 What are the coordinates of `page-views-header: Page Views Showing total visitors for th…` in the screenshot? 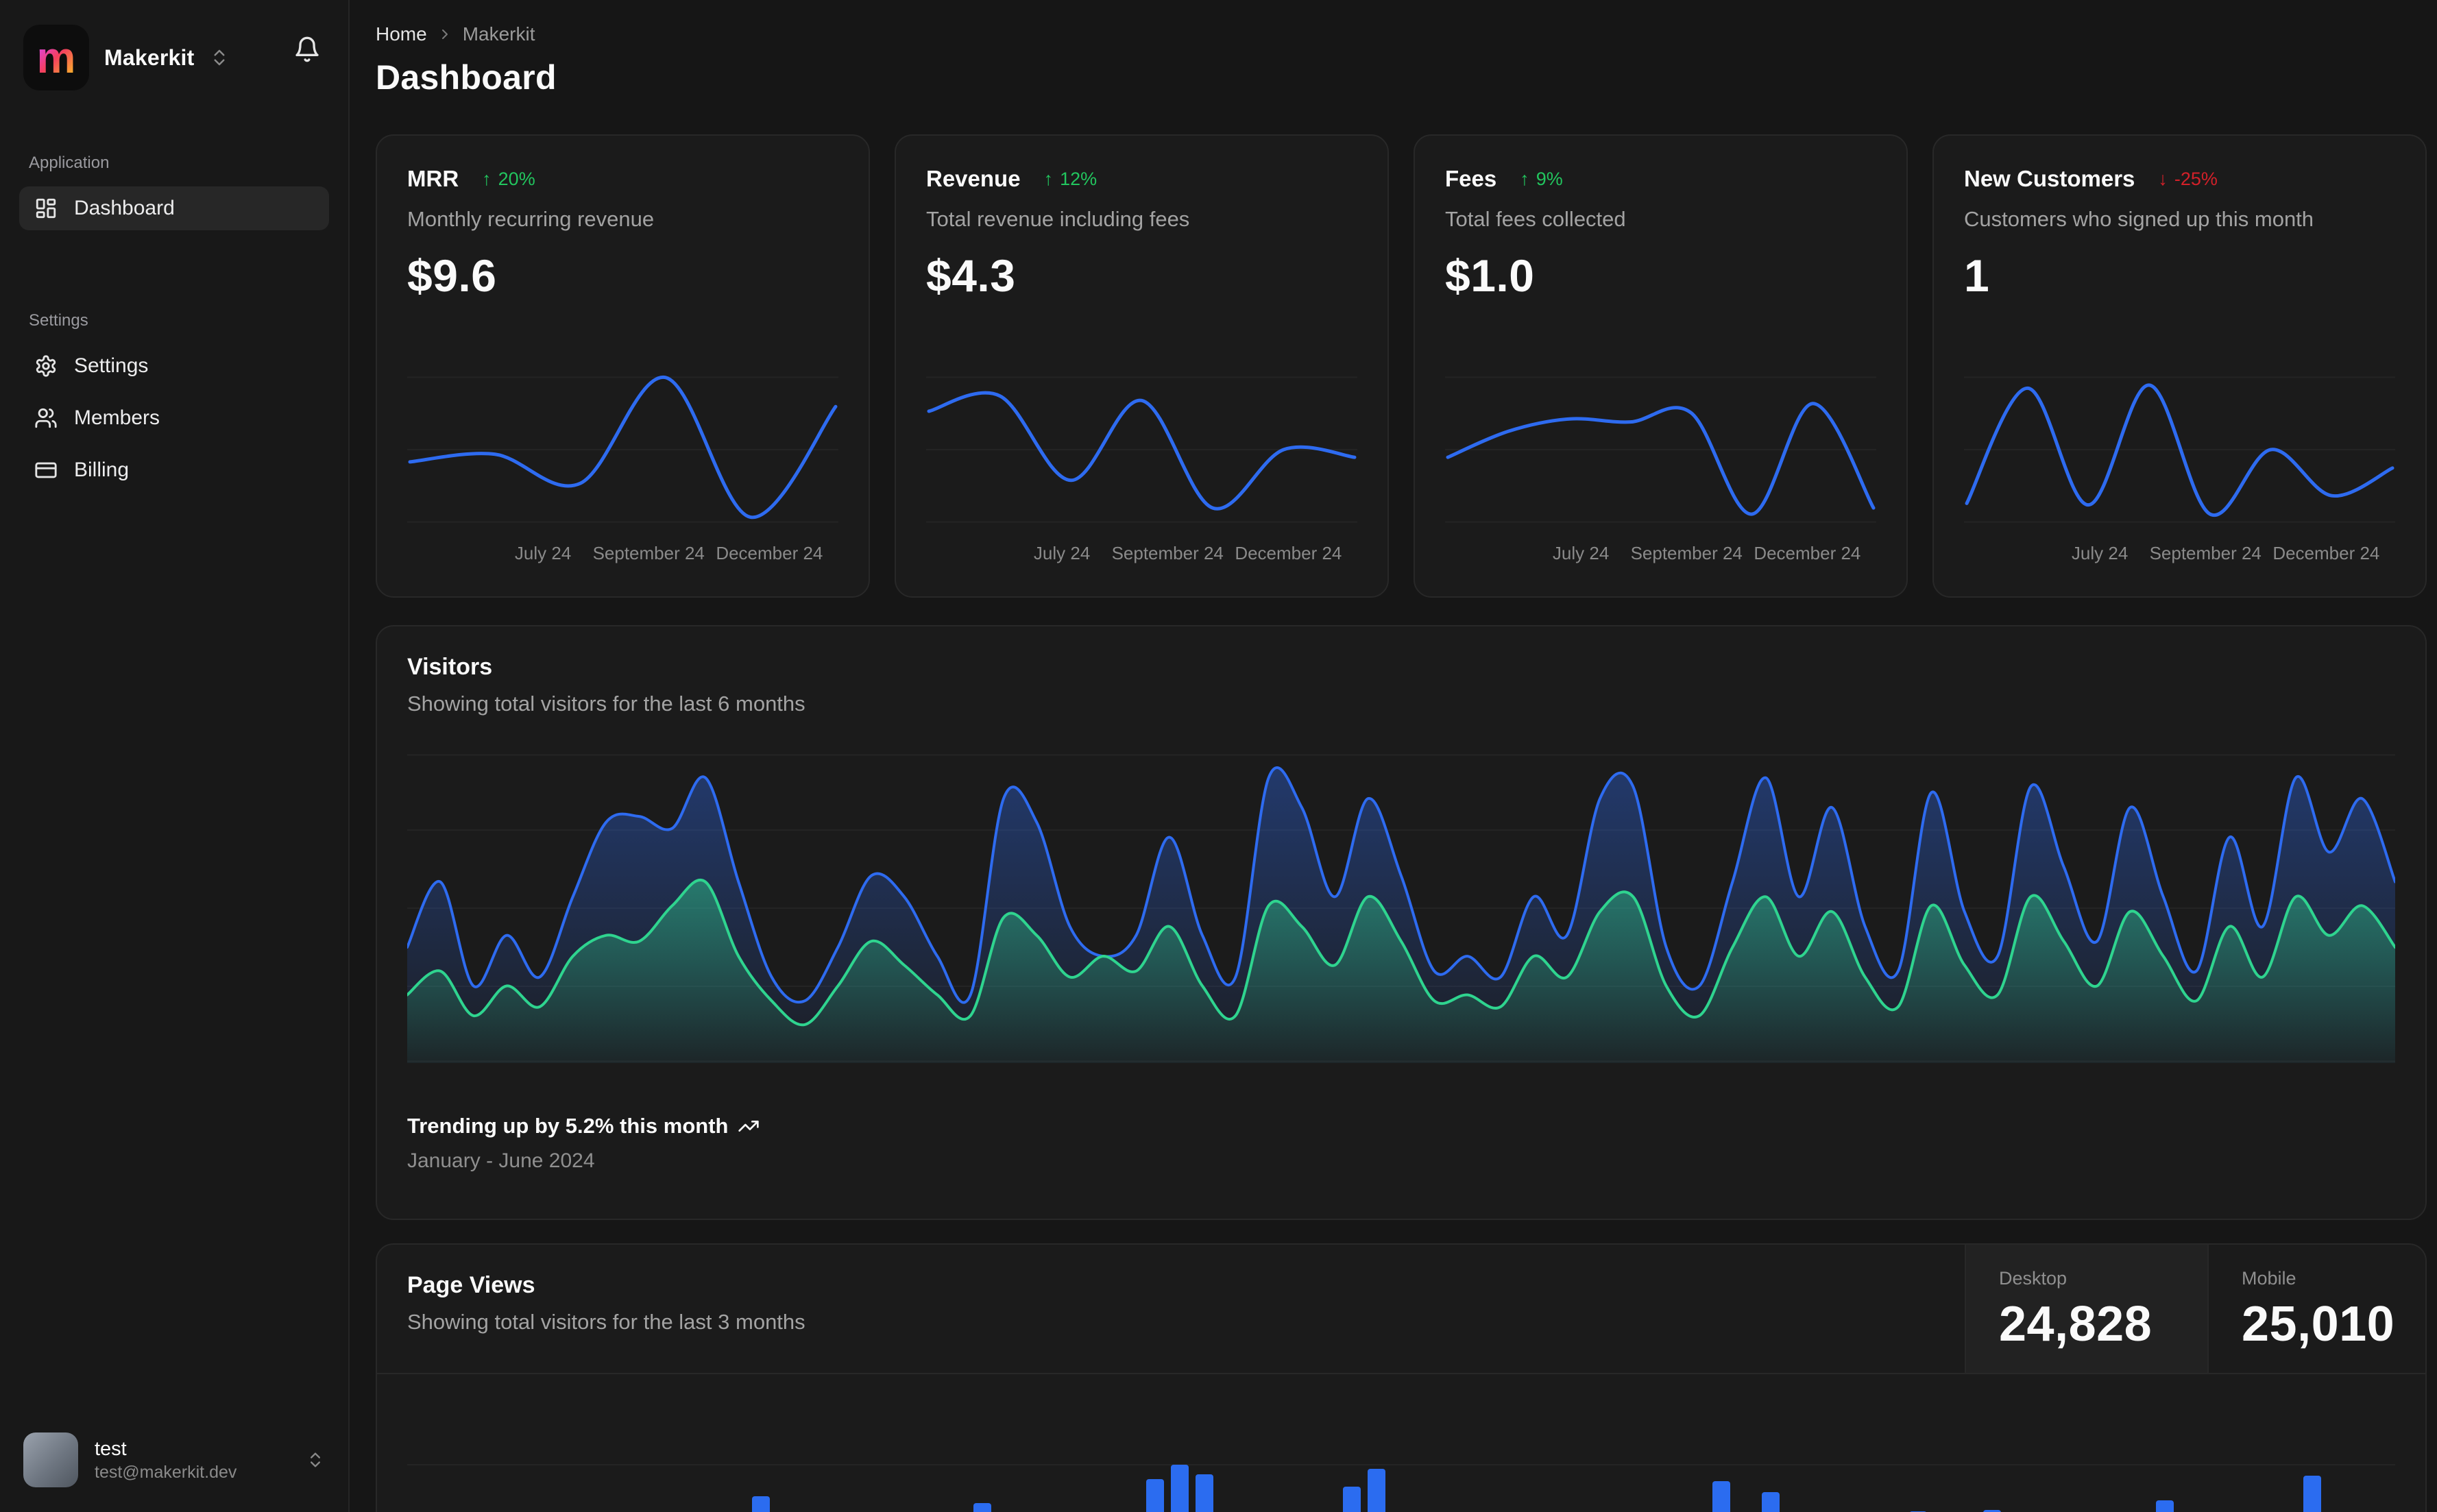 It's located at (1401, 1310).